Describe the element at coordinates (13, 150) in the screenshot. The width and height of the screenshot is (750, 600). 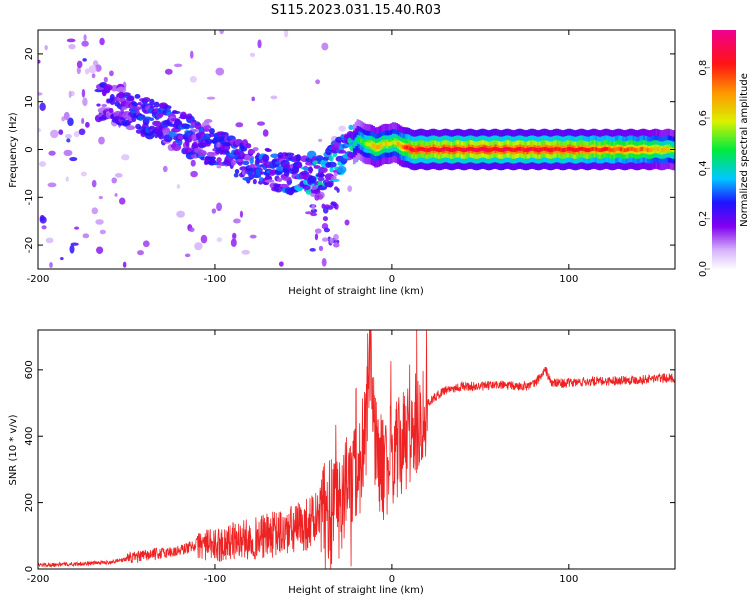
I see `heatmap-y-axis-label: Frequency (Hz)` at that location.